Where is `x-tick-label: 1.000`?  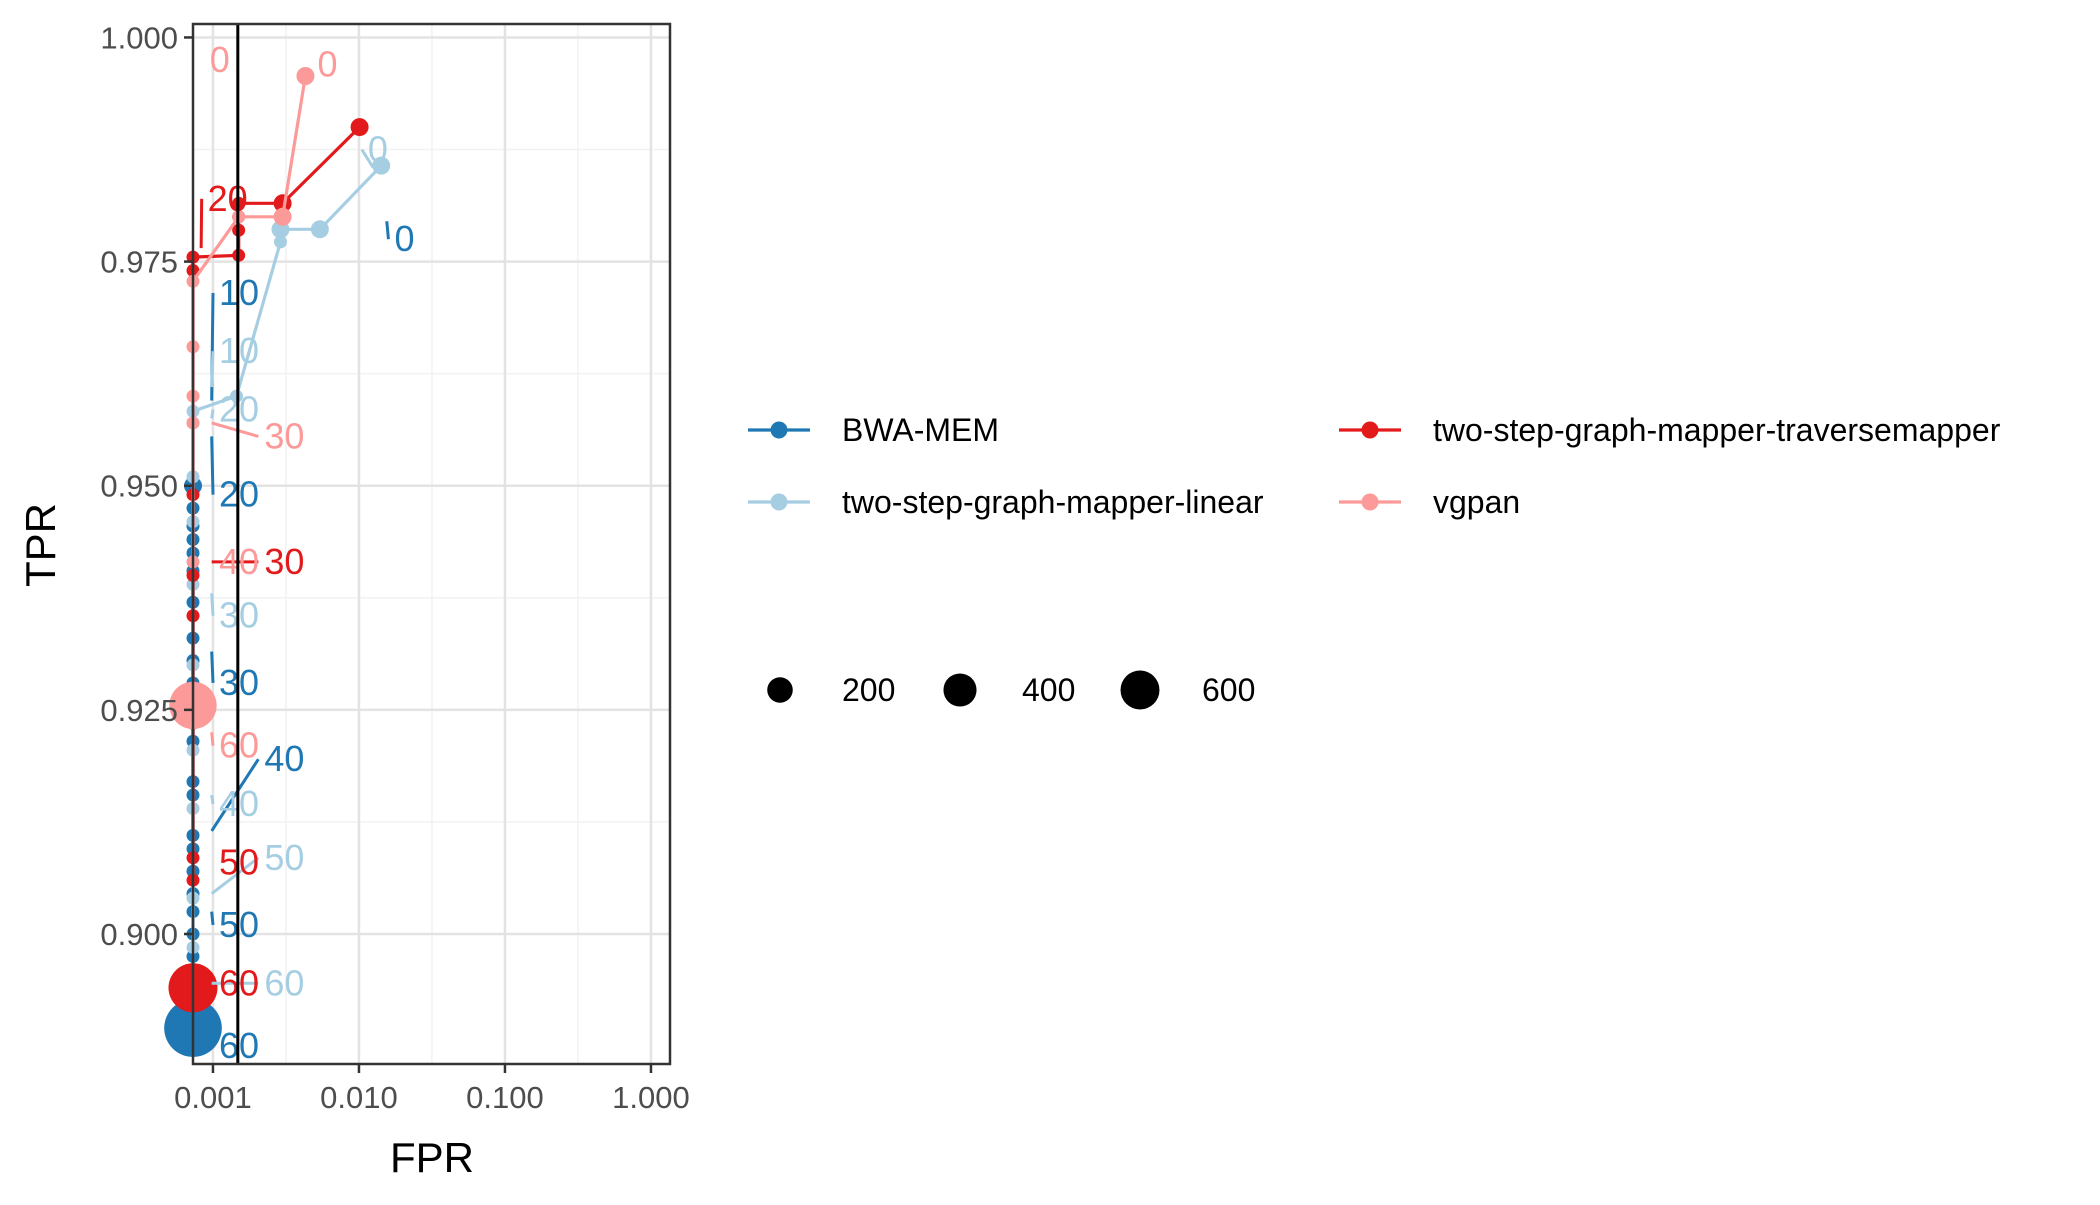 x-tick-label: 1.000 is located at coordinates (651, 1097).